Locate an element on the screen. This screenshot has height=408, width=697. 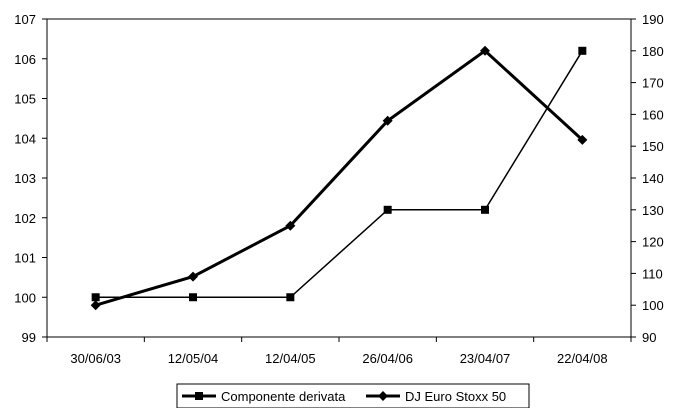
x-tick-label: 26/04/06 is located at coordinates (387, 358).